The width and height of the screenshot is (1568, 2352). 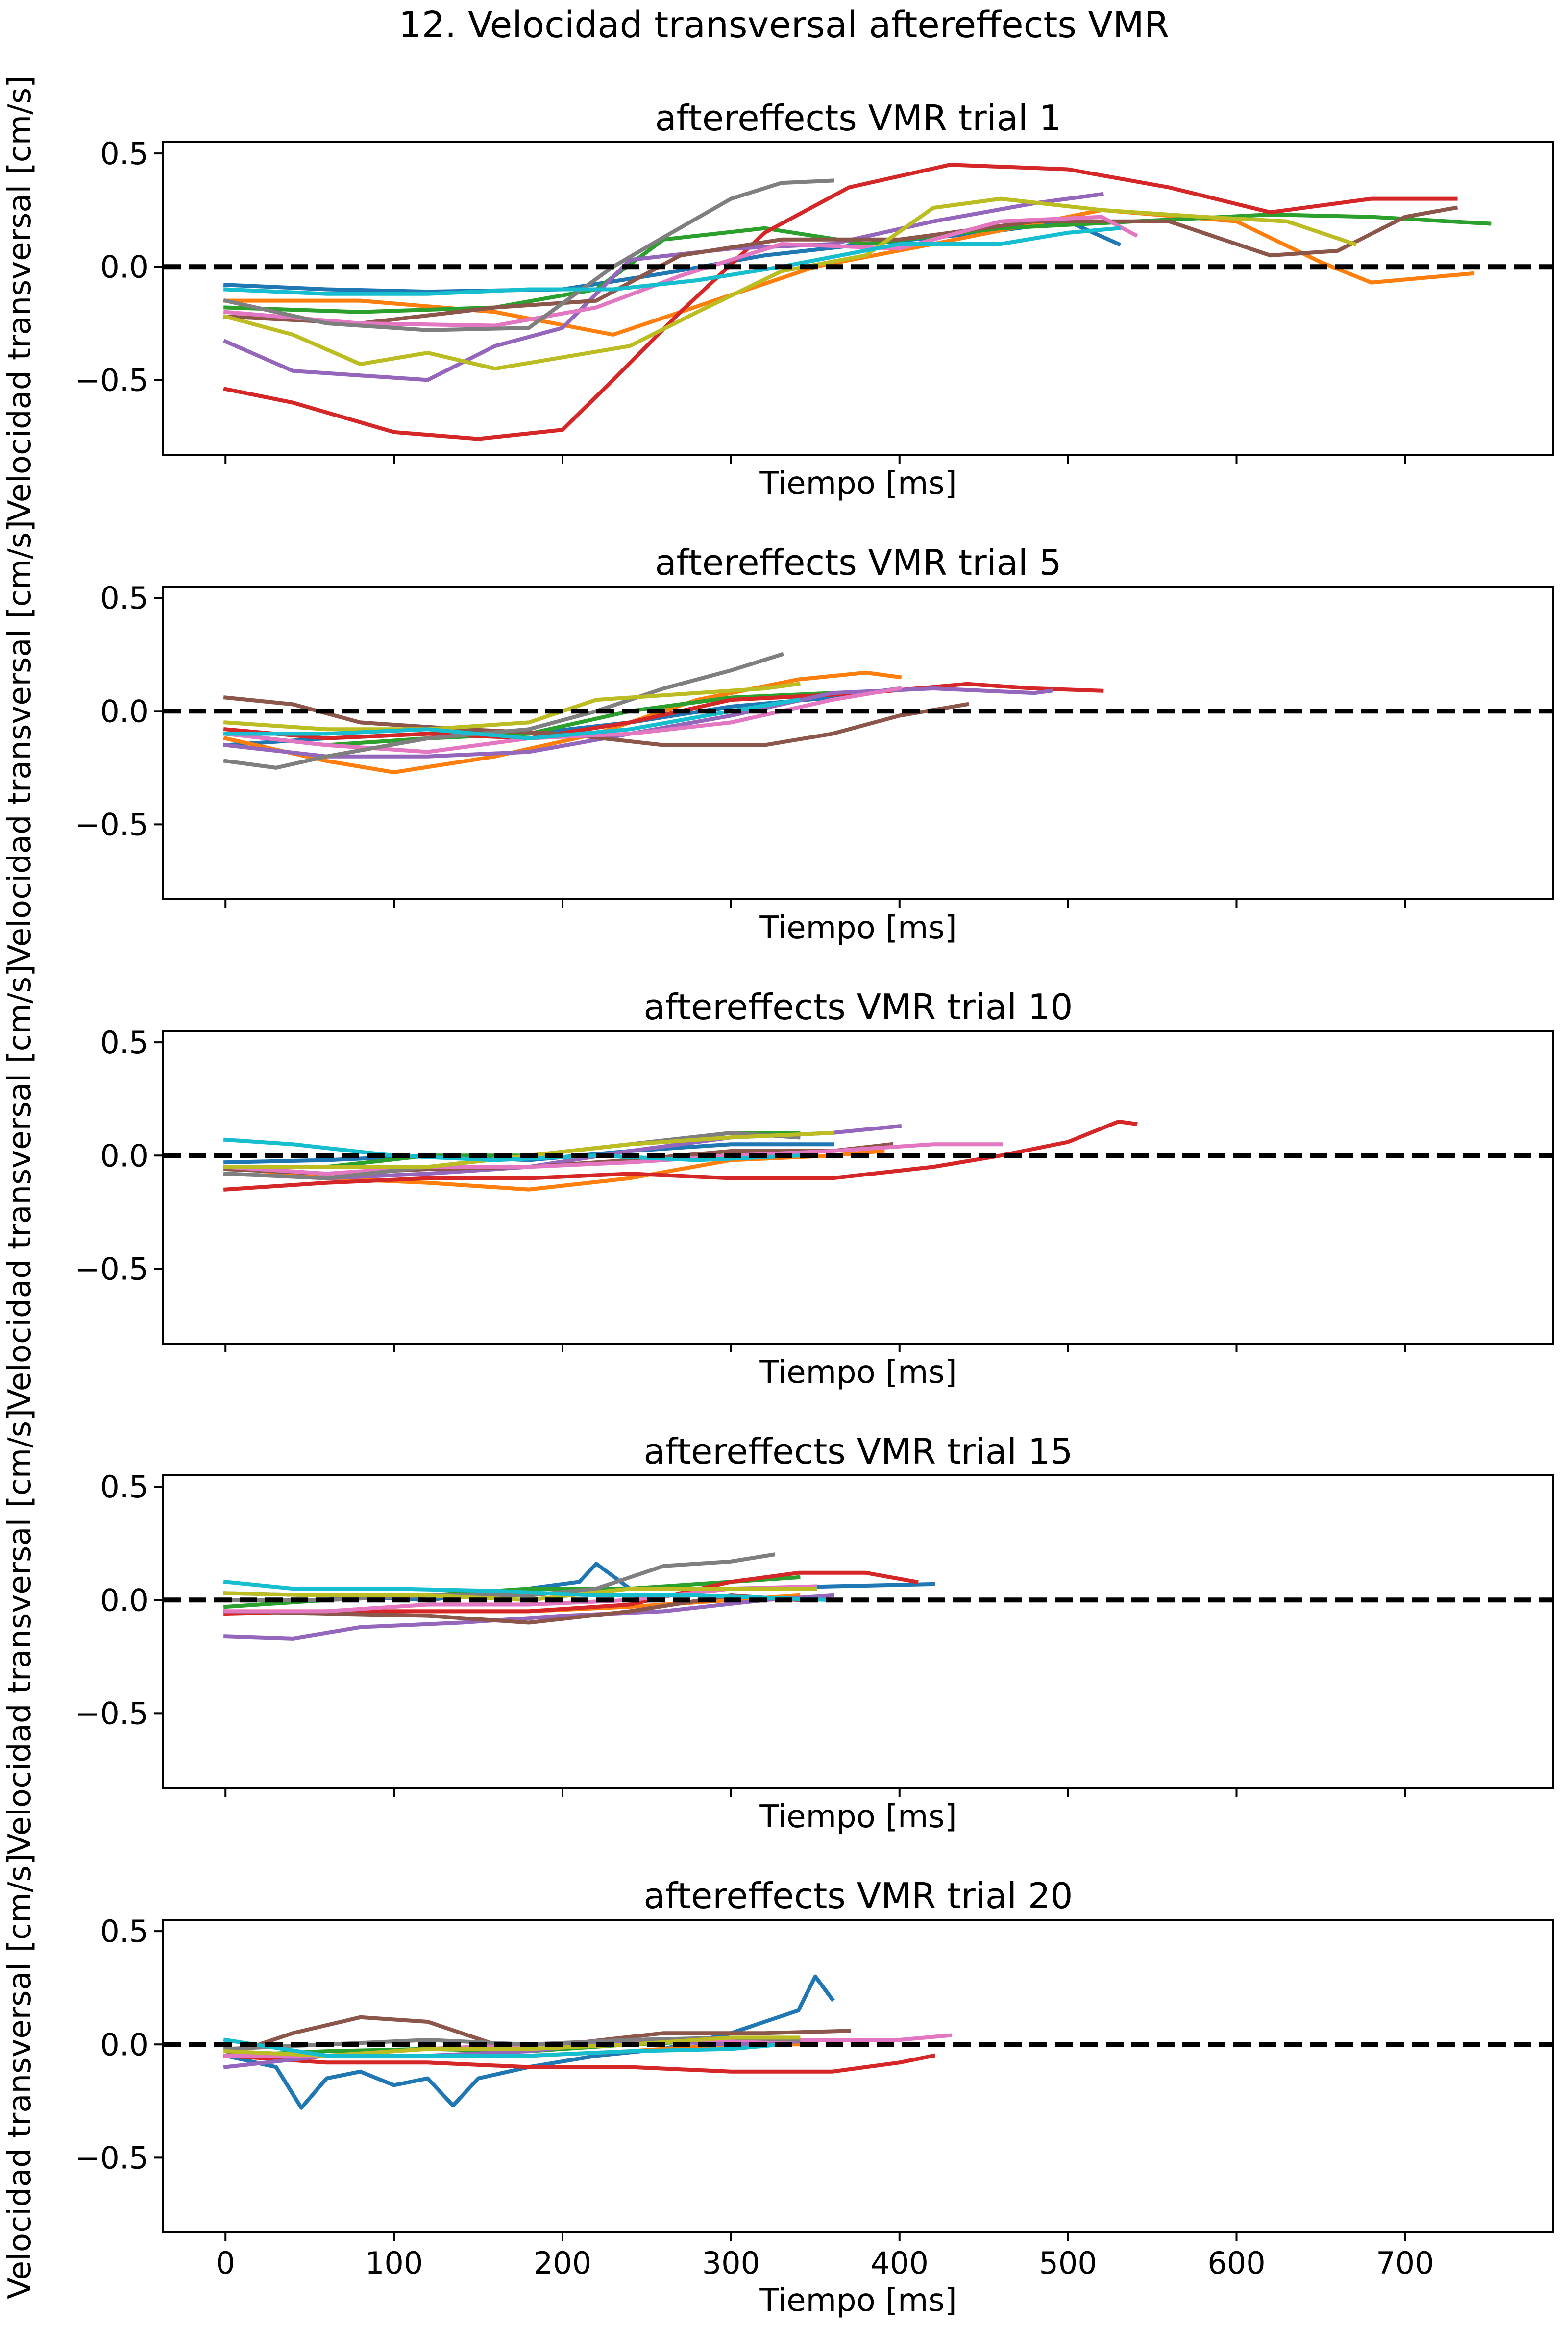 What do you see at coordinates (394, 2263) in the screenshot?
I see `x-tick-label: 100` at bounding box center [394, 2263].